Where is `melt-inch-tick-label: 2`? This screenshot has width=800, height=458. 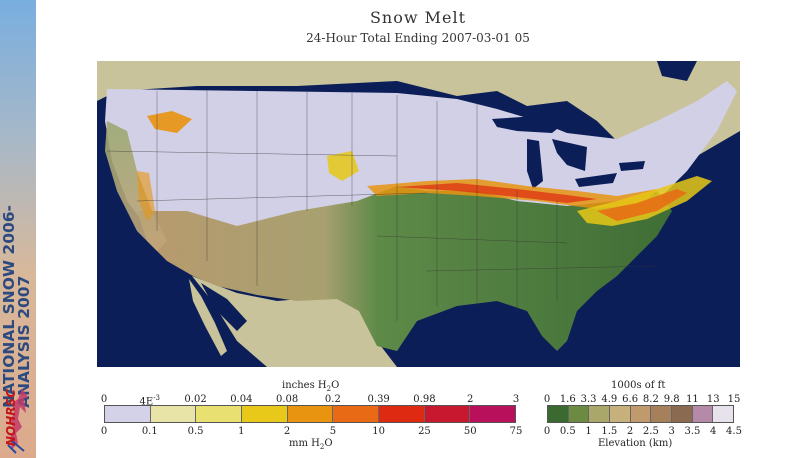 melt-inch-tick-label: 2 is located at coordinates (470, 399).